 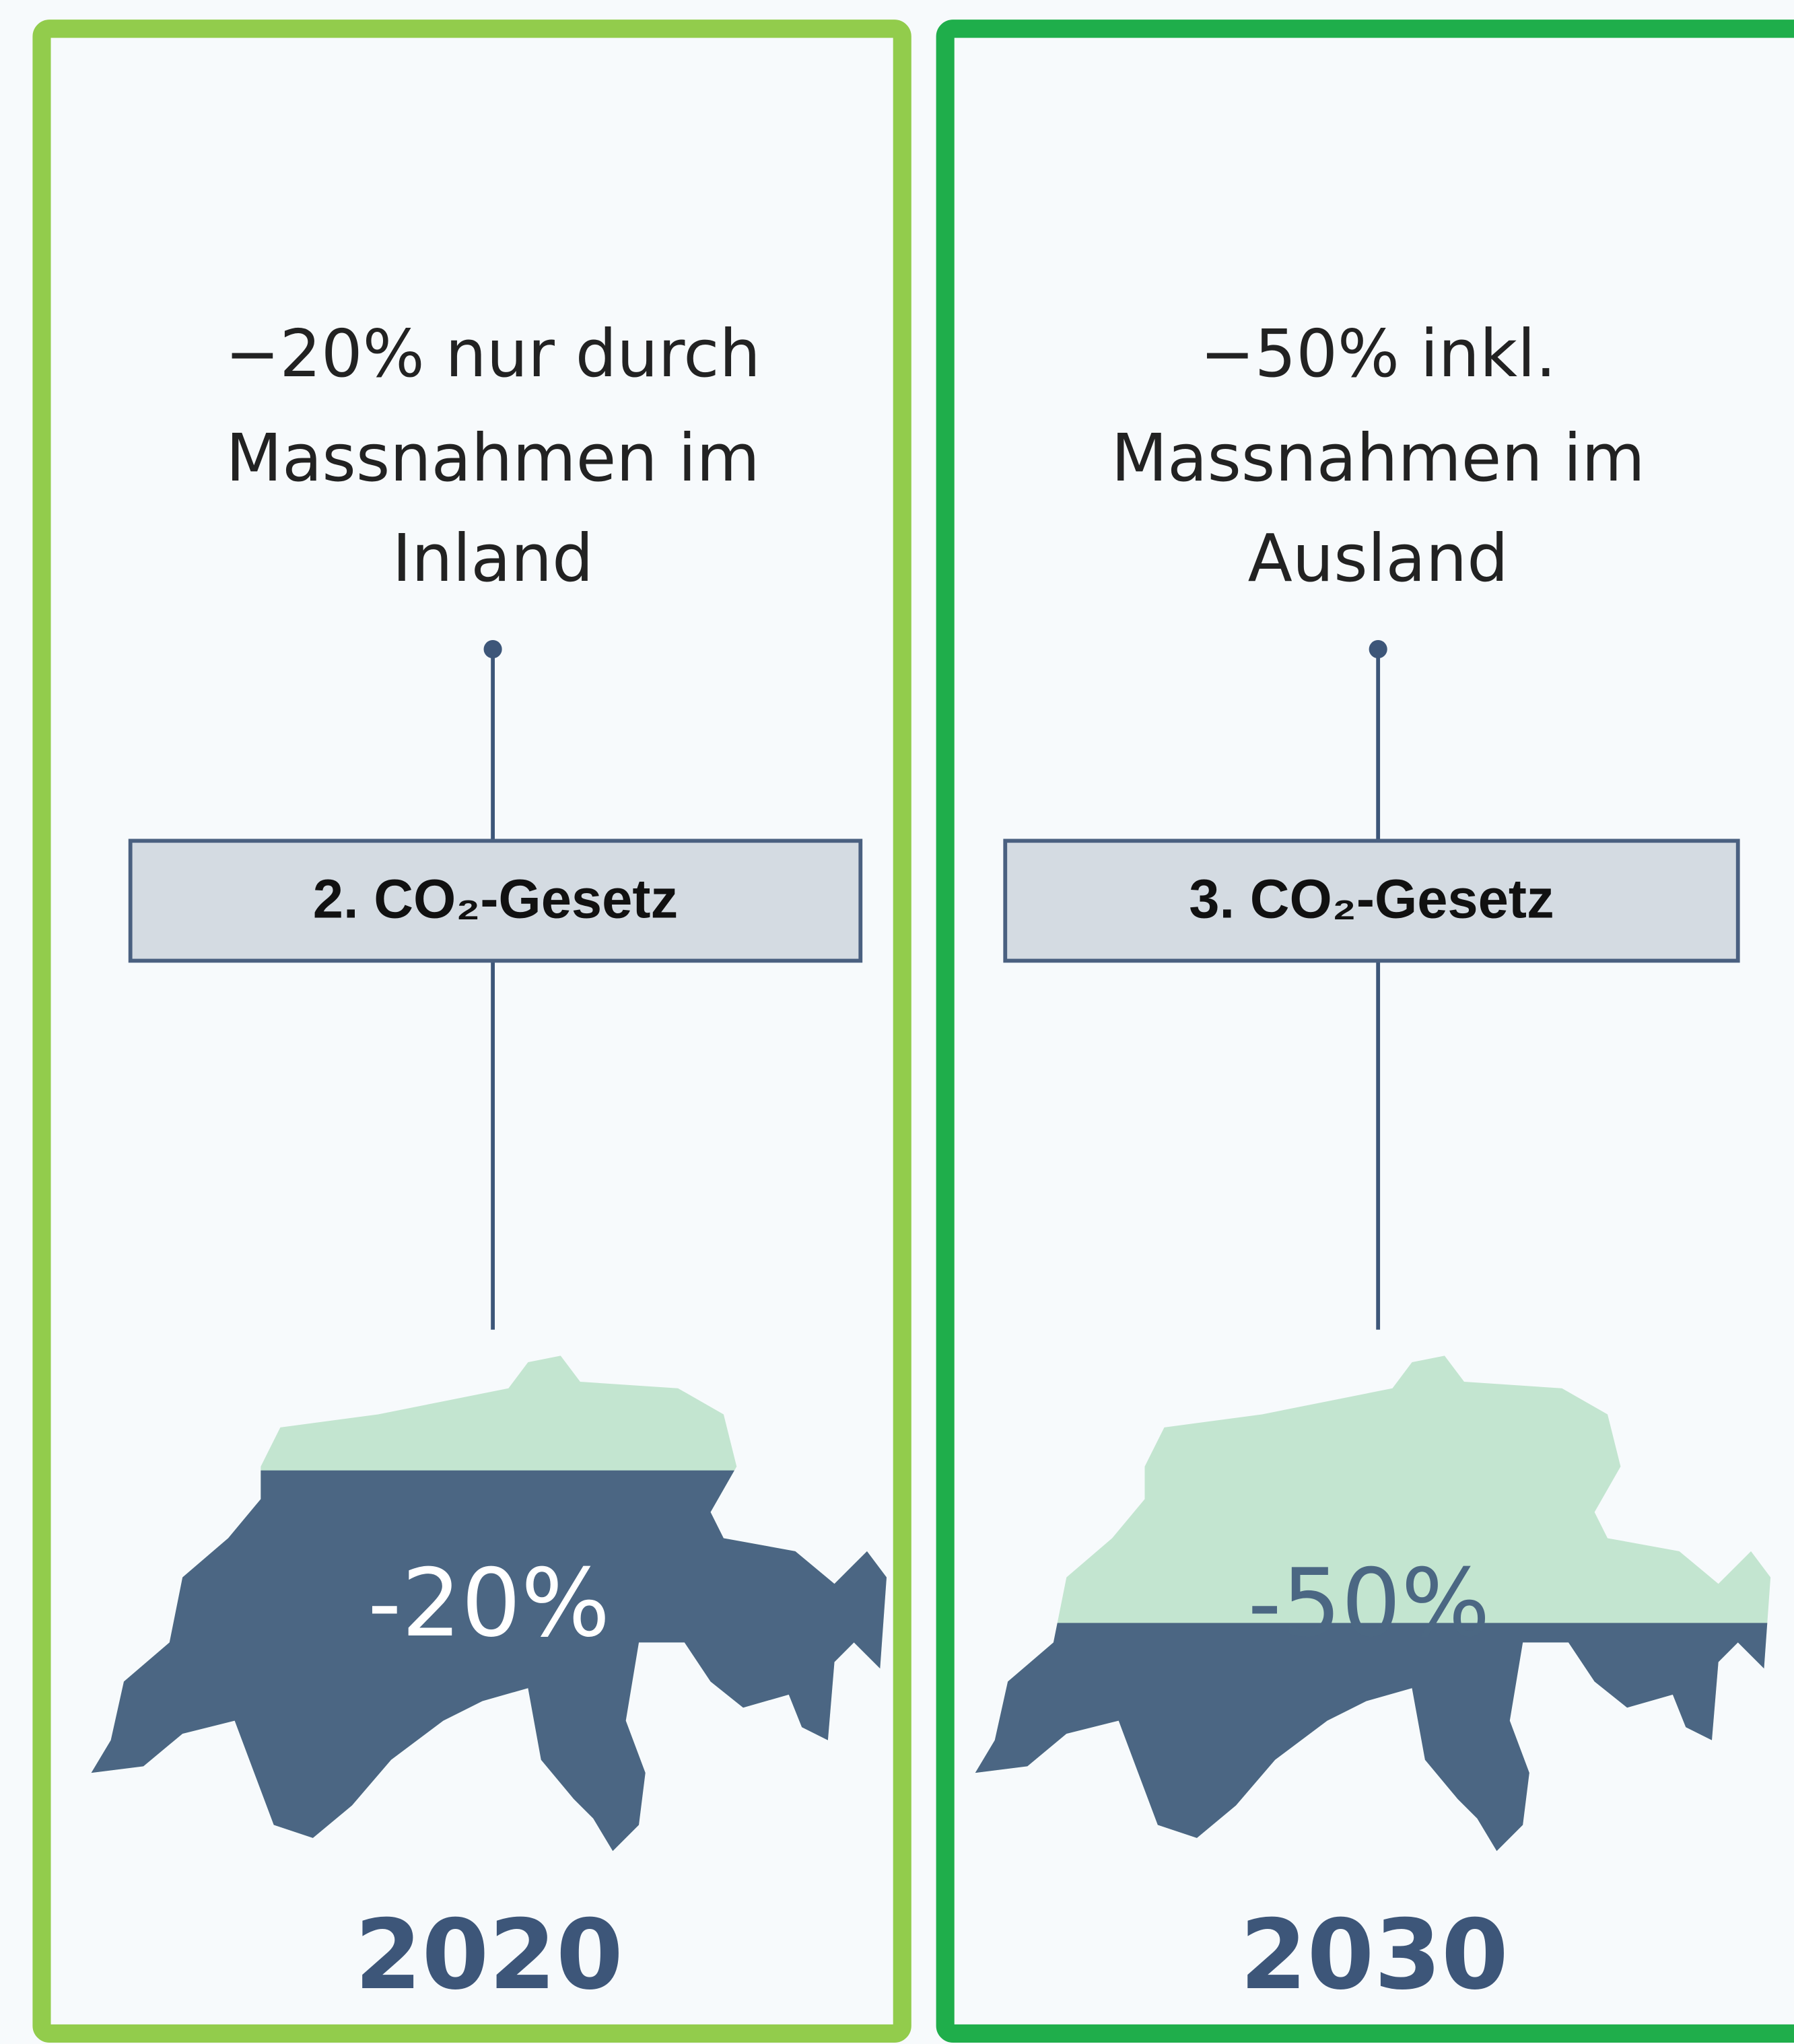 What do you see at coordinates (1378, 558) in the screenshot?
I see `heading-line: Ausland` at bounding box center [1378, 558].